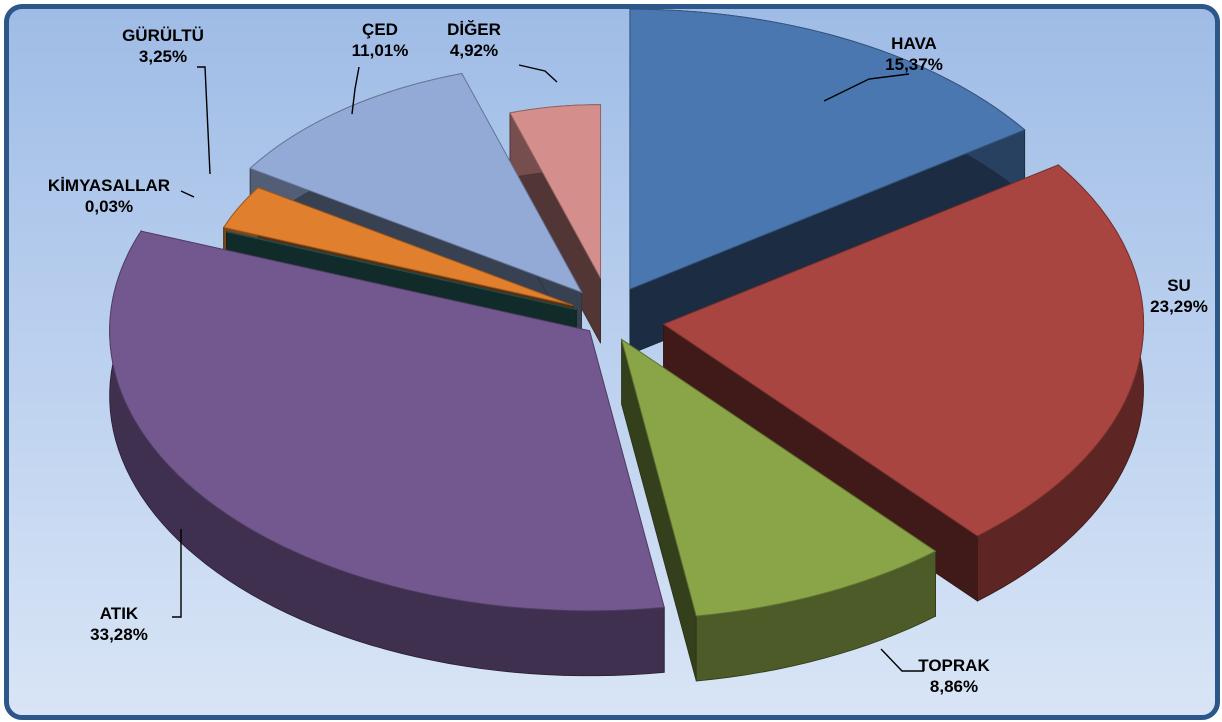 This screenshot has height=722, width=1222. Describe the element at coordinates (914, 64) in the screenshot. I see `label-hava-value: 15,37%` at that location.